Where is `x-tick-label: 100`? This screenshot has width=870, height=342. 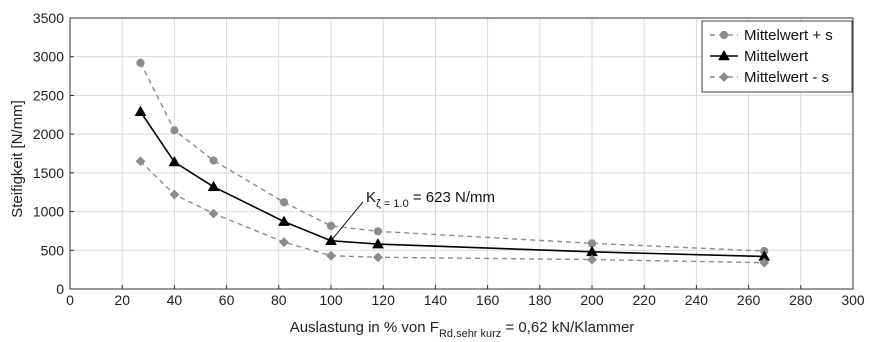
x-tick-label: 100 is located at coordinates (331, 300).